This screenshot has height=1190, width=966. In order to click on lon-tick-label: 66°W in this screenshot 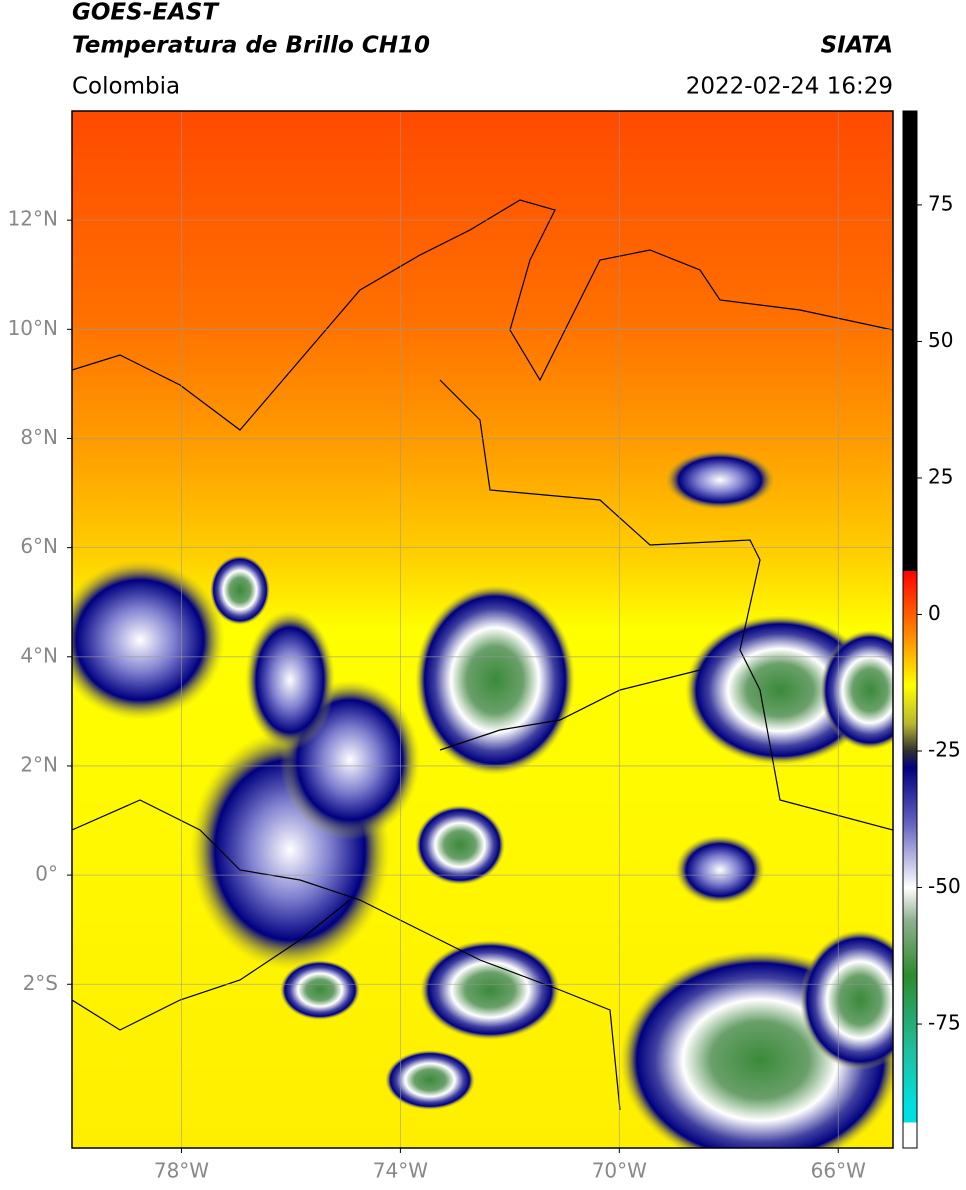, I will do `click(838, 1171)`.